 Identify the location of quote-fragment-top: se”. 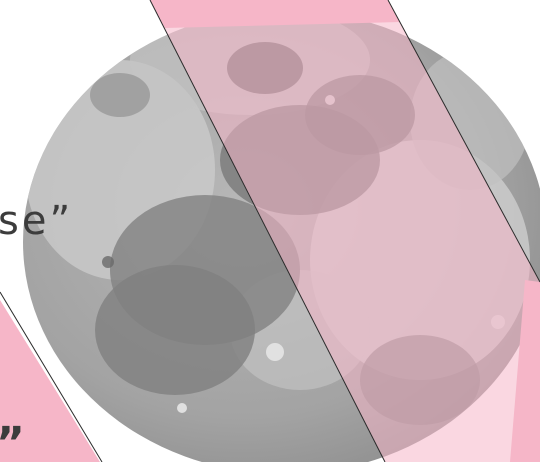
(37, 221).